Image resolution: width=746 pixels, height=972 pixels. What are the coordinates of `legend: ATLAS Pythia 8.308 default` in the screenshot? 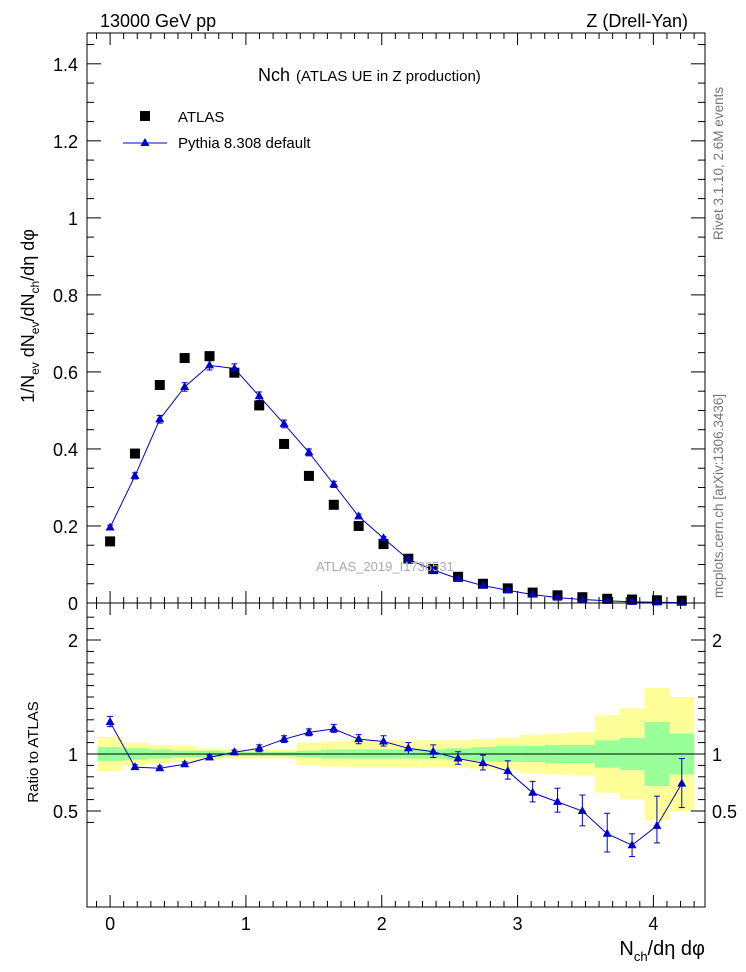 It's located at (217, 130).